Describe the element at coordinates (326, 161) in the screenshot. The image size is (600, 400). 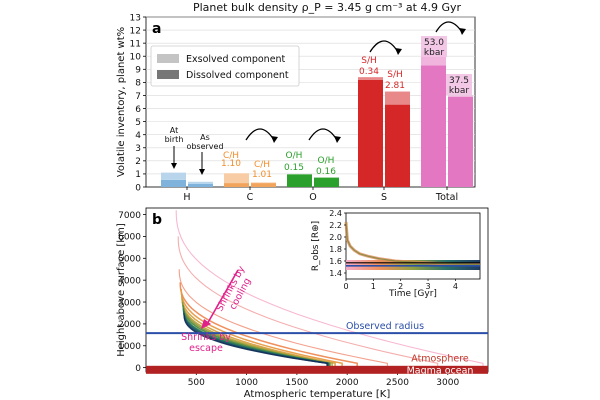
I see `annotation-ratio-3: O/H` at that location.